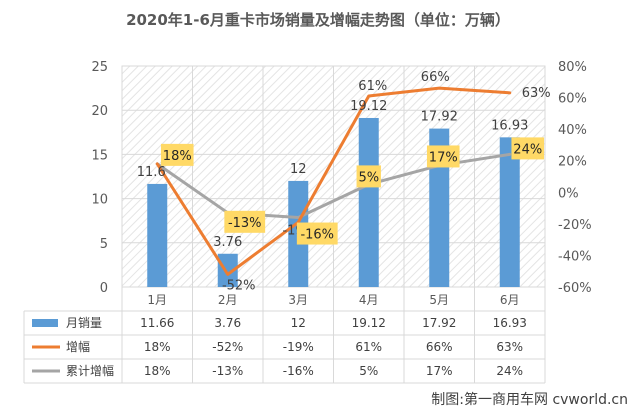 The width and height of the screenshot is (636, 411). What do you see at coordinates (575, 225) in the screenshot?
I see `y-right-tick-label: -20%` at bounding box center [575, 225].